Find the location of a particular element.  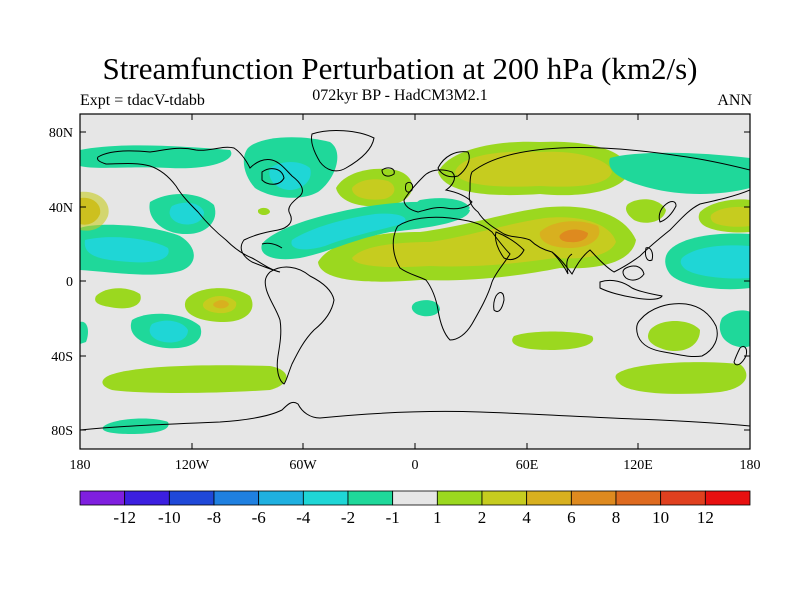

colorbar-label-0: -12 is located at coordinates (124, 517).